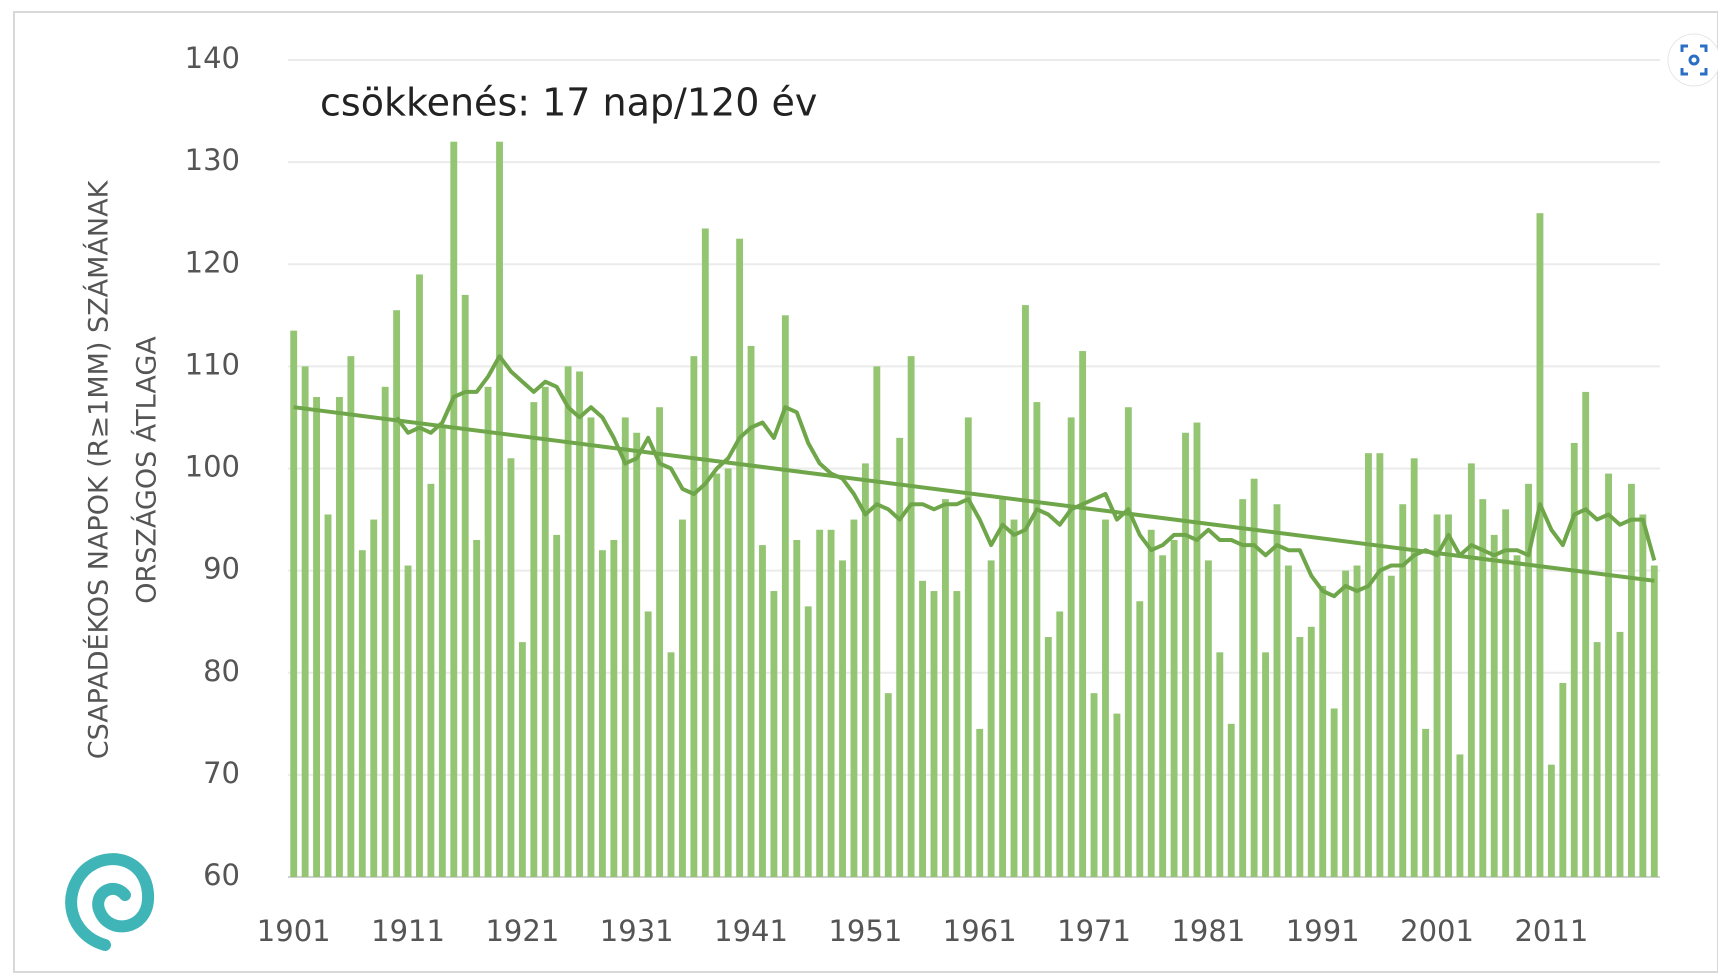 This screenshot has width=1718, height=979. Describe the element at coordinates (212, 467) in the screenshot. I see `y-tick-label: 100` at that location.